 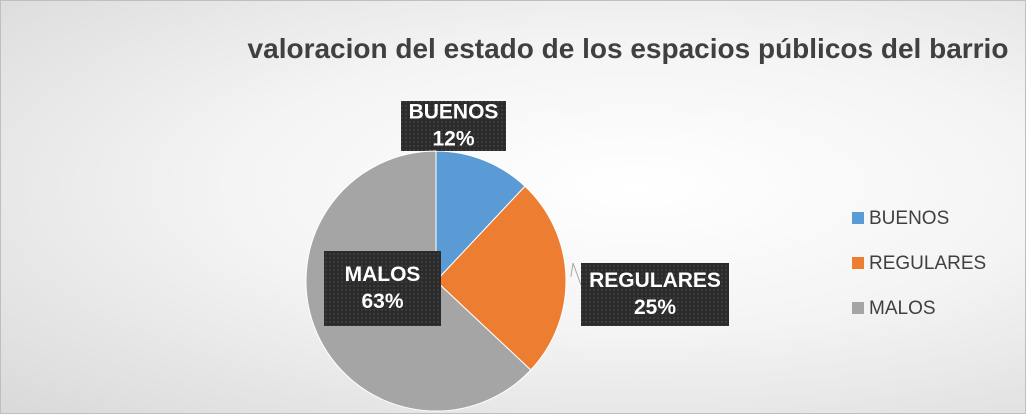 I want to click on data-label-value: 25%, so click(x=655, y=307).